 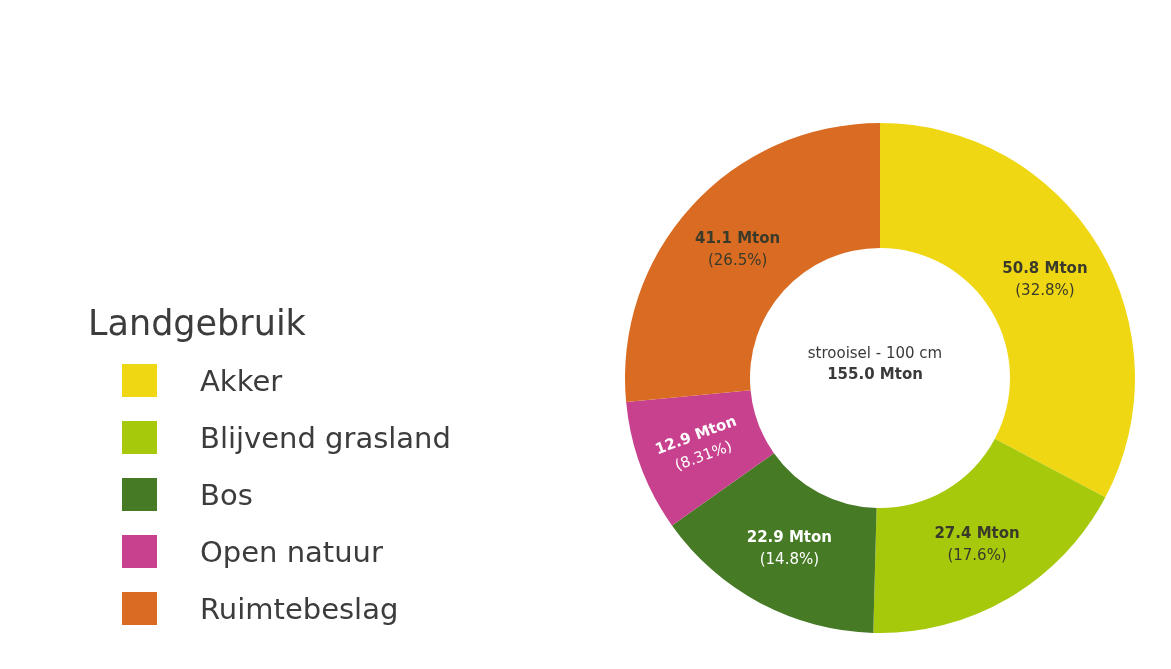 What do you see at coordinates (226, 494) in the screenshot?
I see `legend-label: Bos` at bounding box center [226, 494].